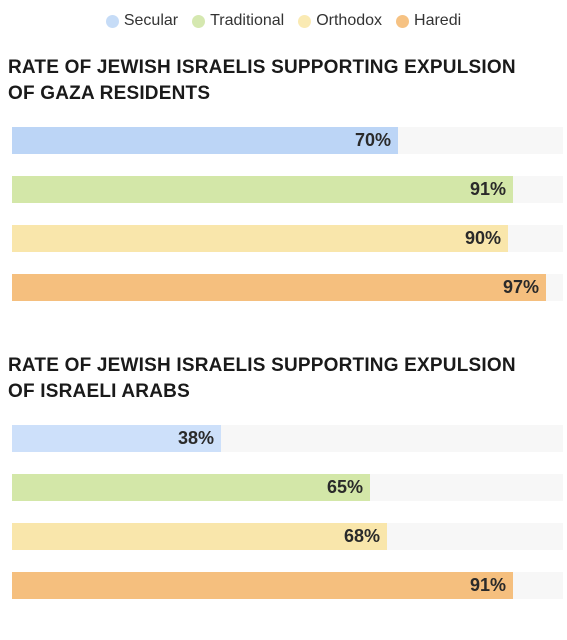  I want to click on legend: Secular Traditional Orthodox Haredi, so click(283, 21).